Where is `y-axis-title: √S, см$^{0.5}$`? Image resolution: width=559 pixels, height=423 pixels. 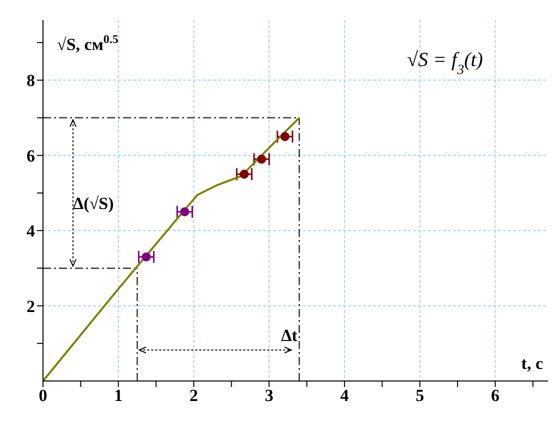
y-axis-title: √S, см$^{0.5}$ is located at coordinates (87, 43).